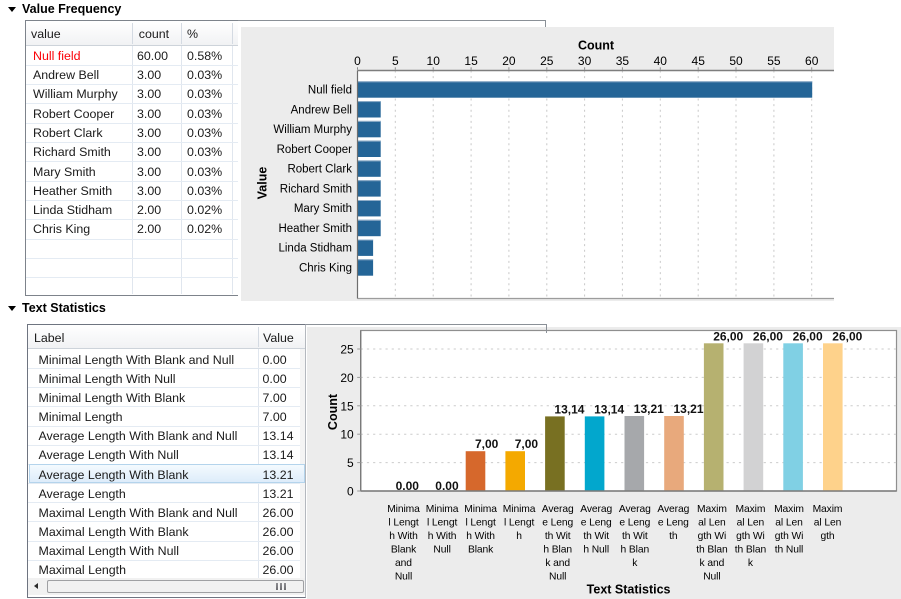  I want to click on svg-text: 30, so click(585, 61).